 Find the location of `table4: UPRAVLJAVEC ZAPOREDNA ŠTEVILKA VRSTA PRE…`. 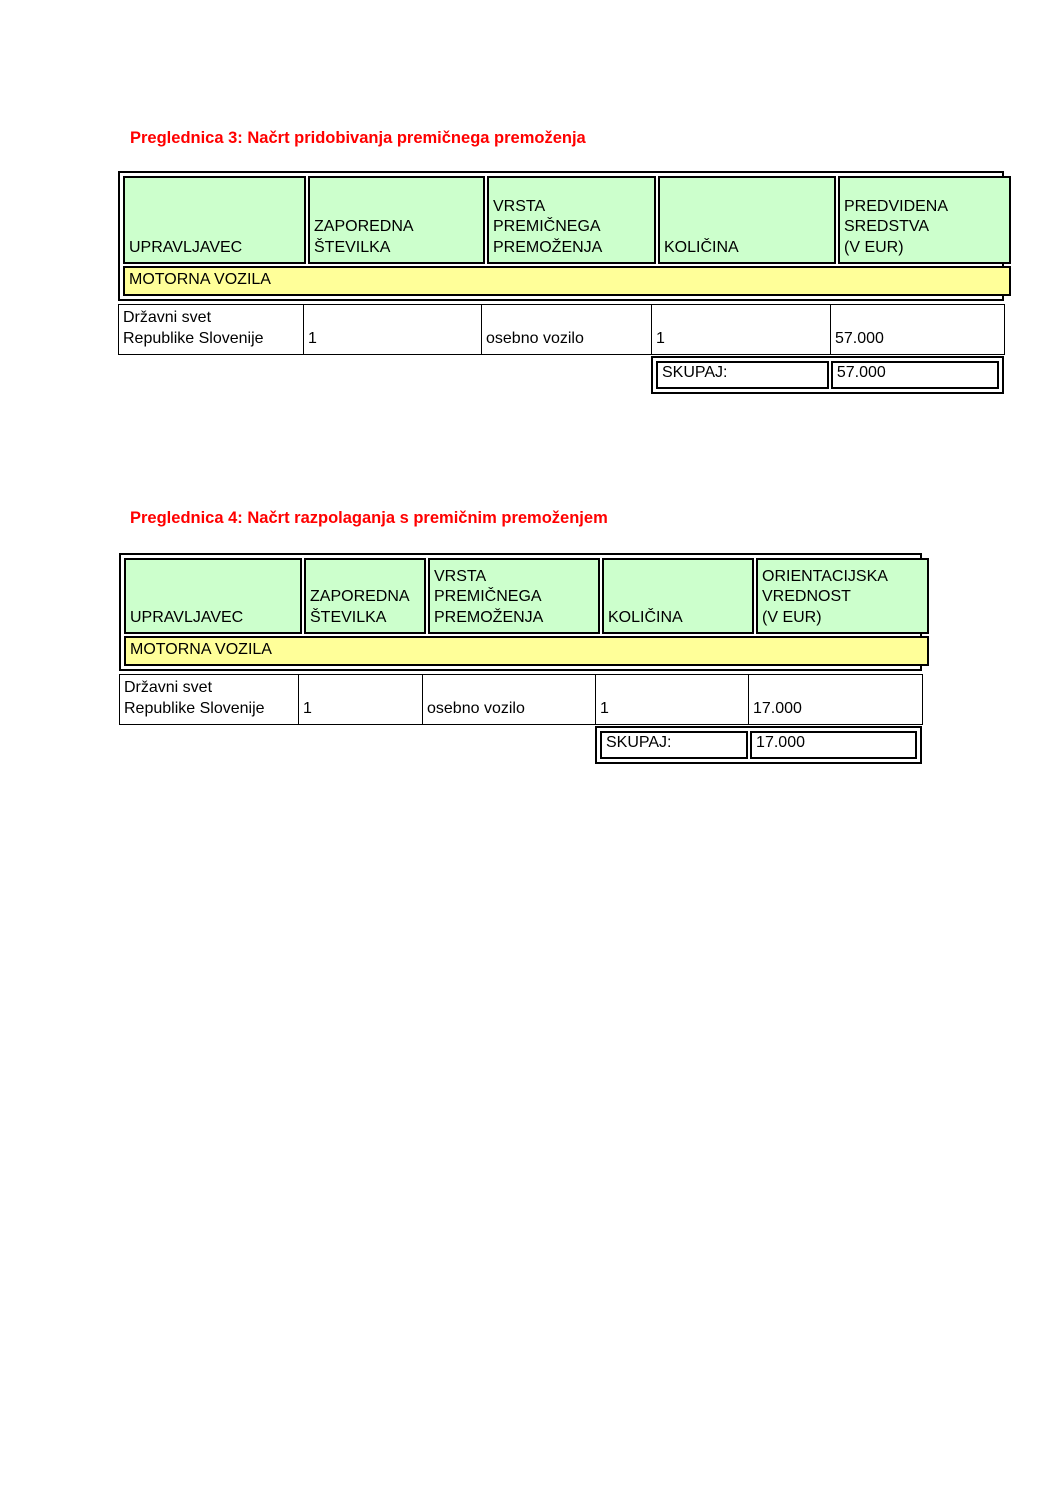

table4: UPRAVLJAVEC ZAPOREDNA ŠTEVILKA VRSTA PRE… is located at coordinates (524, 658).